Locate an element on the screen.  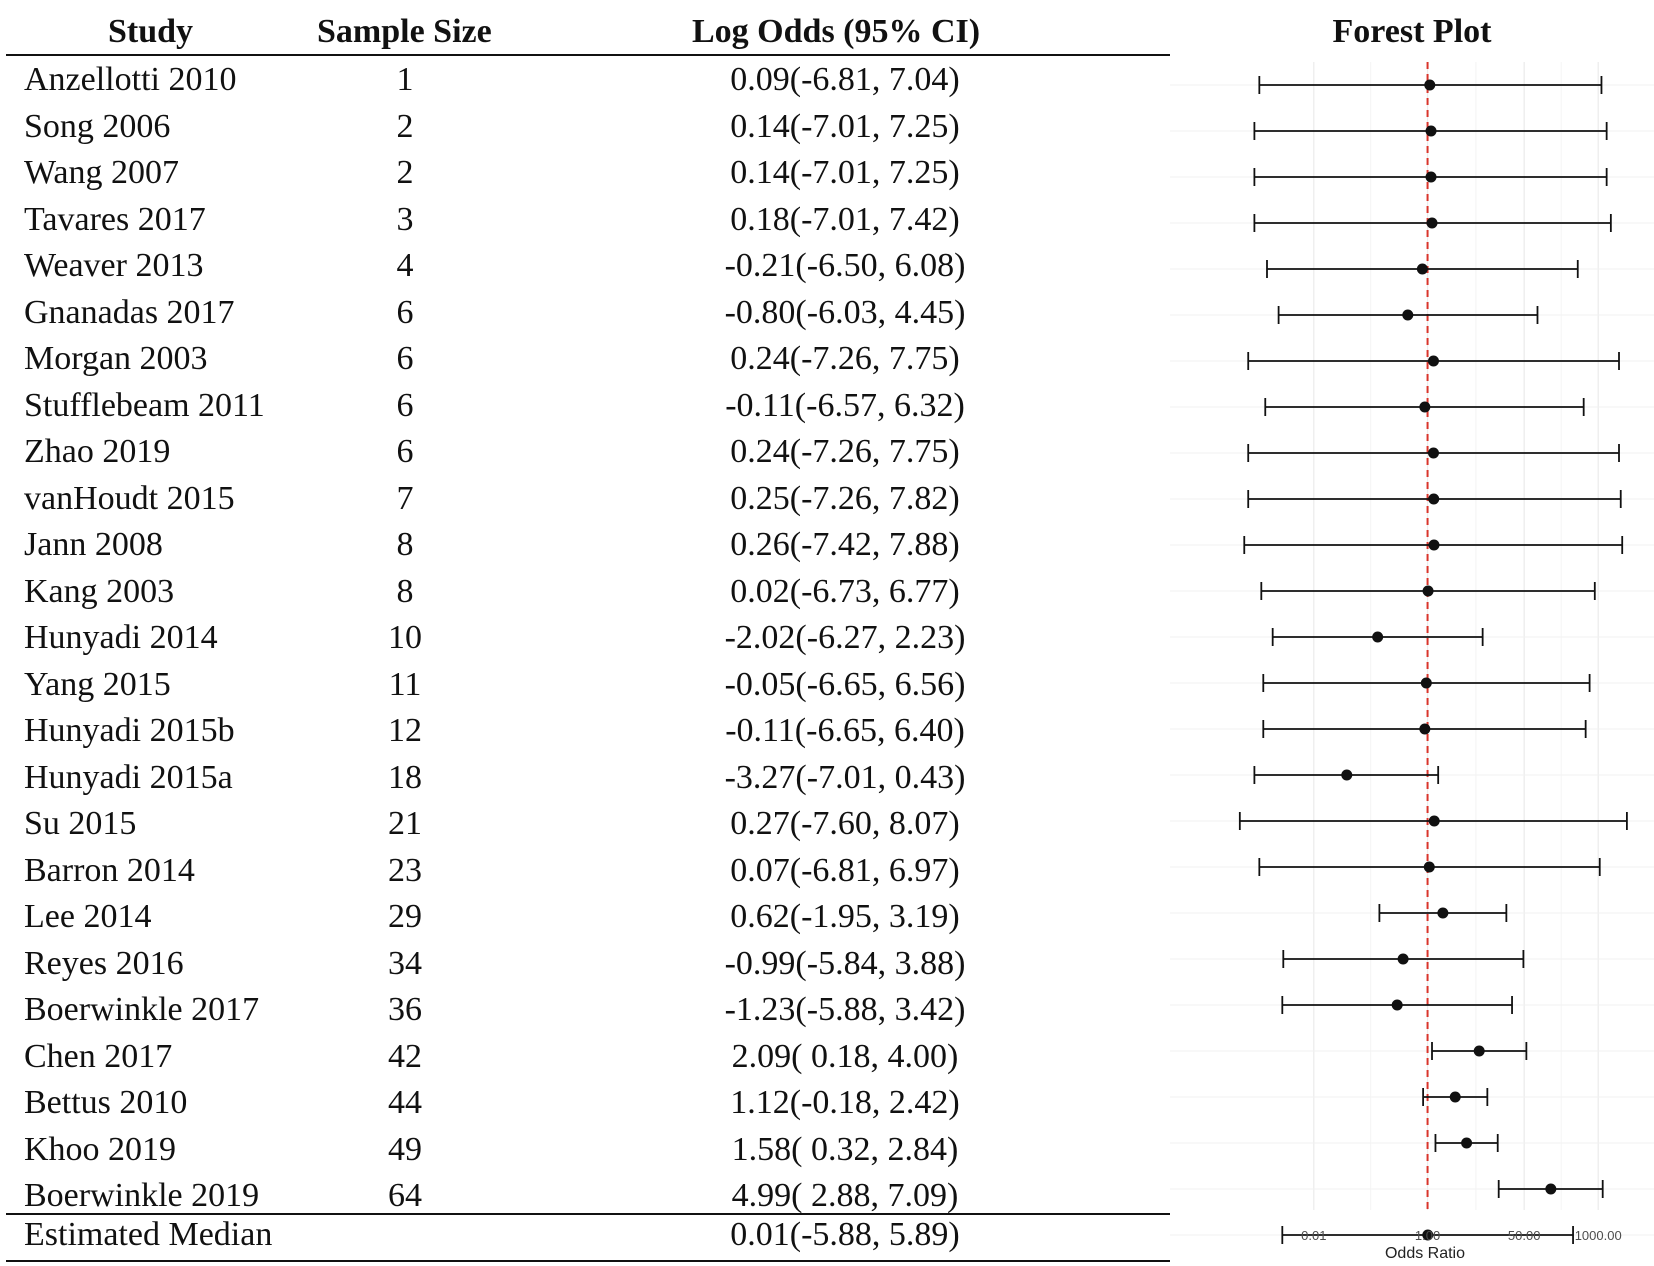
row-study: Anzellotti 2010 is located at coordinates (130, 79).